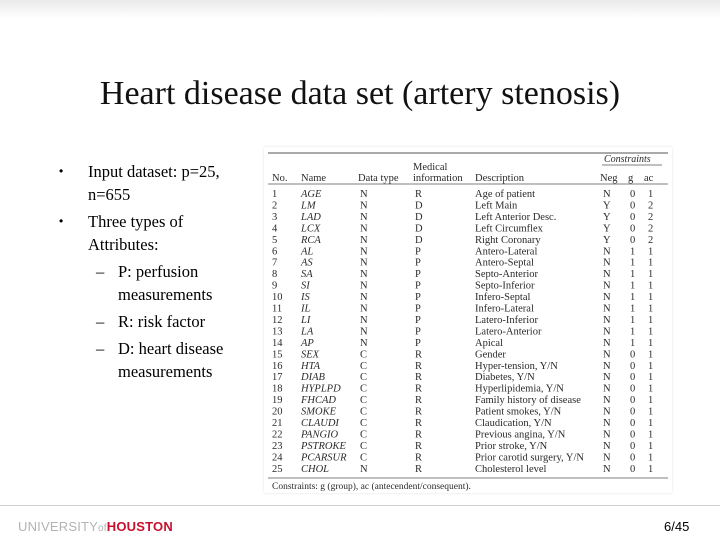 The width and height of the screenshot is (720, 540). I want to click on cell-no: 8, so click(274, 274).